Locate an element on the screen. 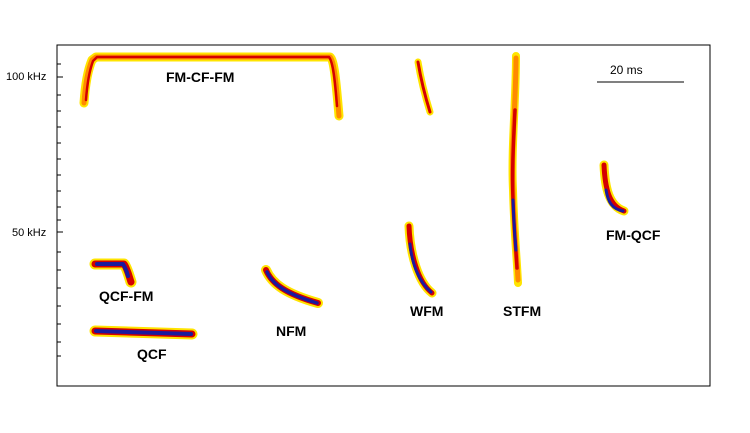 Image resolution: width=750 pixels, height=433 pixels. call-label-nfm: NFM is located at coordinates (291, 331).